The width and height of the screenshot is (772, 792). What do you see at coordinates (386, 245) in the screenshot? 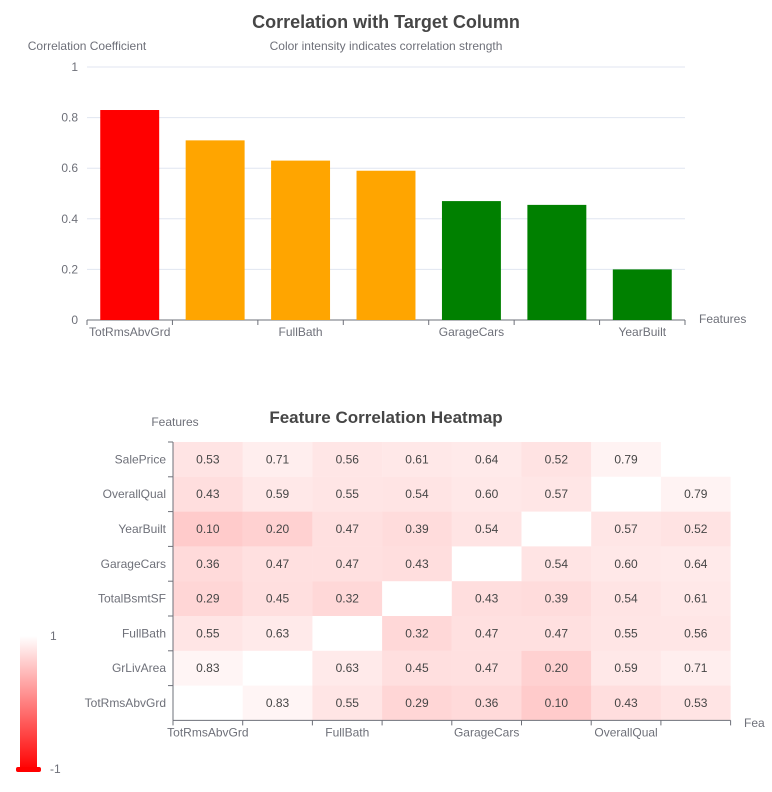
I see `bar-TotalBsmtSF` at bounding box center [386, 245].